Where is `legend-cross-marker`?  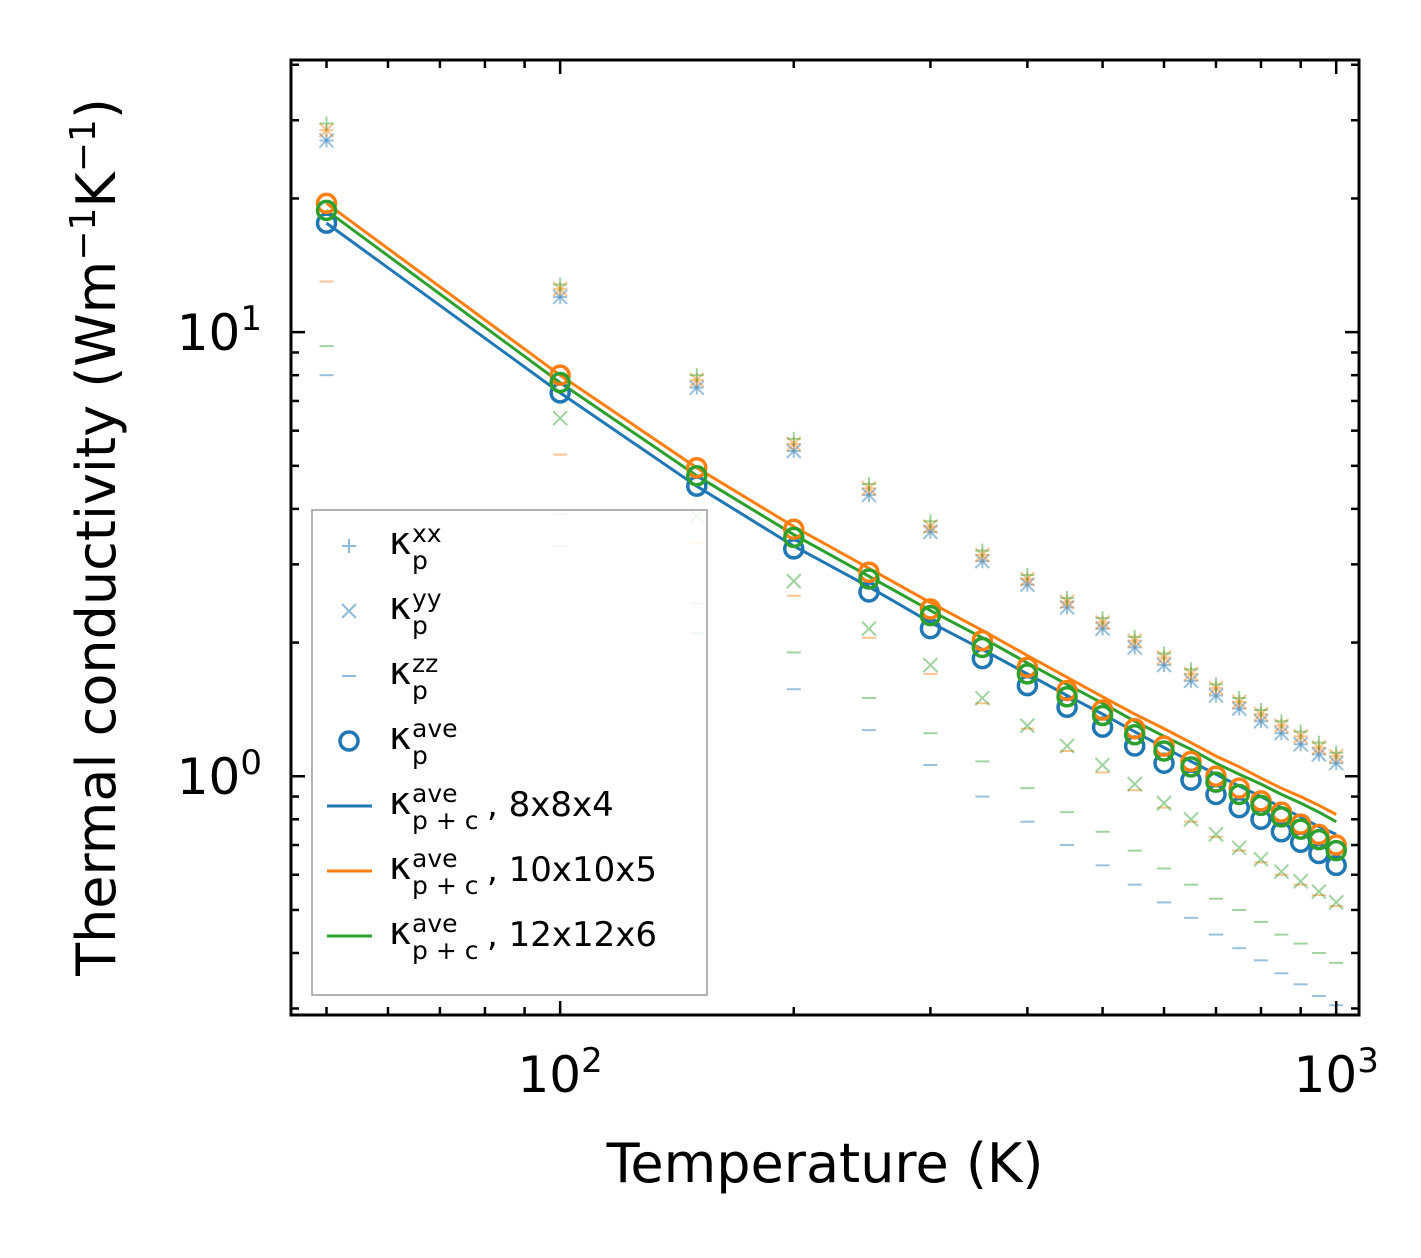
legend-cross-marker is located at coordinates (349, 611).